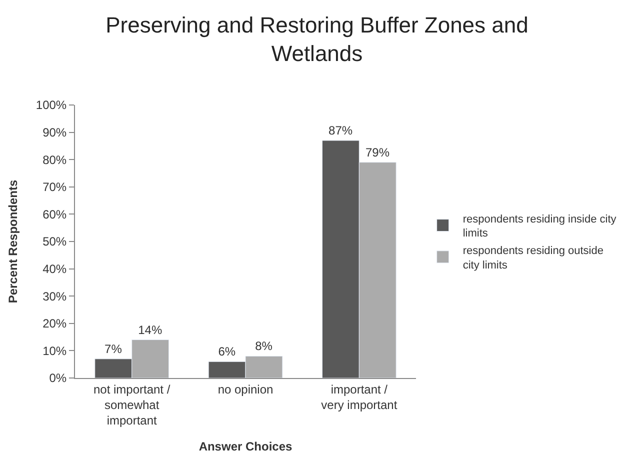 The width and height of the screenshot is (634, 463). I want to click on y-tick-label: 60%, so click(54, 214).